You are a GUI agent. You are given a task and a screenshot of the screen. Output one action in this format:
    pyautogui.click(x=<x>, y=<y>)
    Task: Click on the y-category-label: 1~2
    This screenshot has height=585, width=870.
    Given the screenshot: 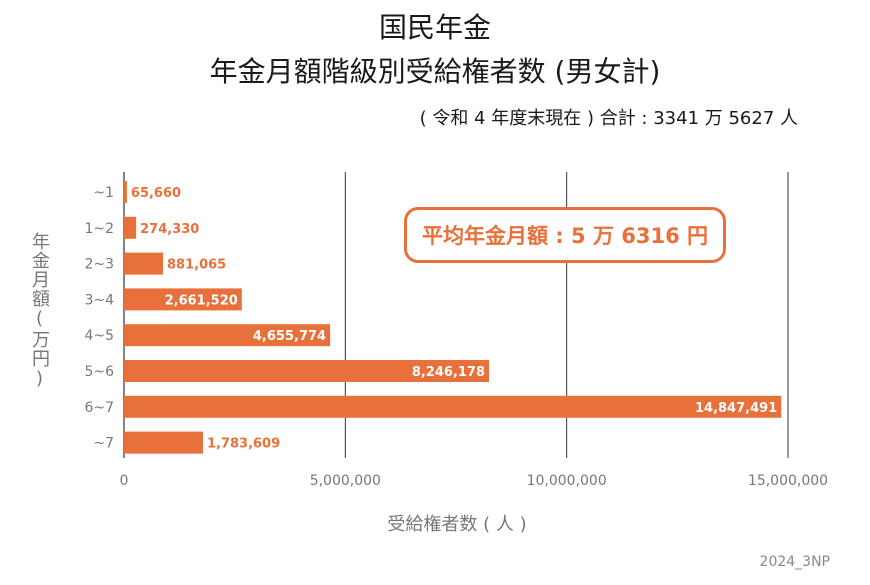 What is the action you would take?
    pyautogui.click(x=99, y=229)
    